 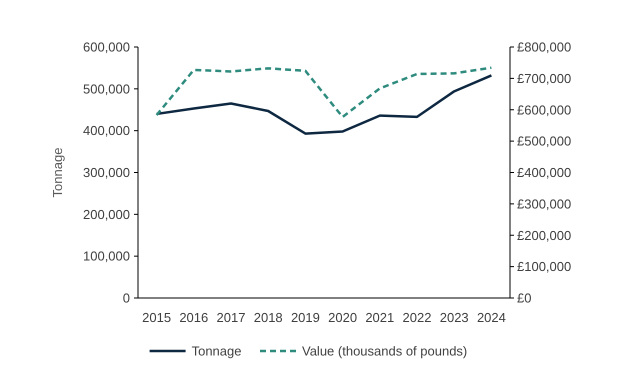 I want to click on x-tick-label: 2019, so click(x=305, y=317).